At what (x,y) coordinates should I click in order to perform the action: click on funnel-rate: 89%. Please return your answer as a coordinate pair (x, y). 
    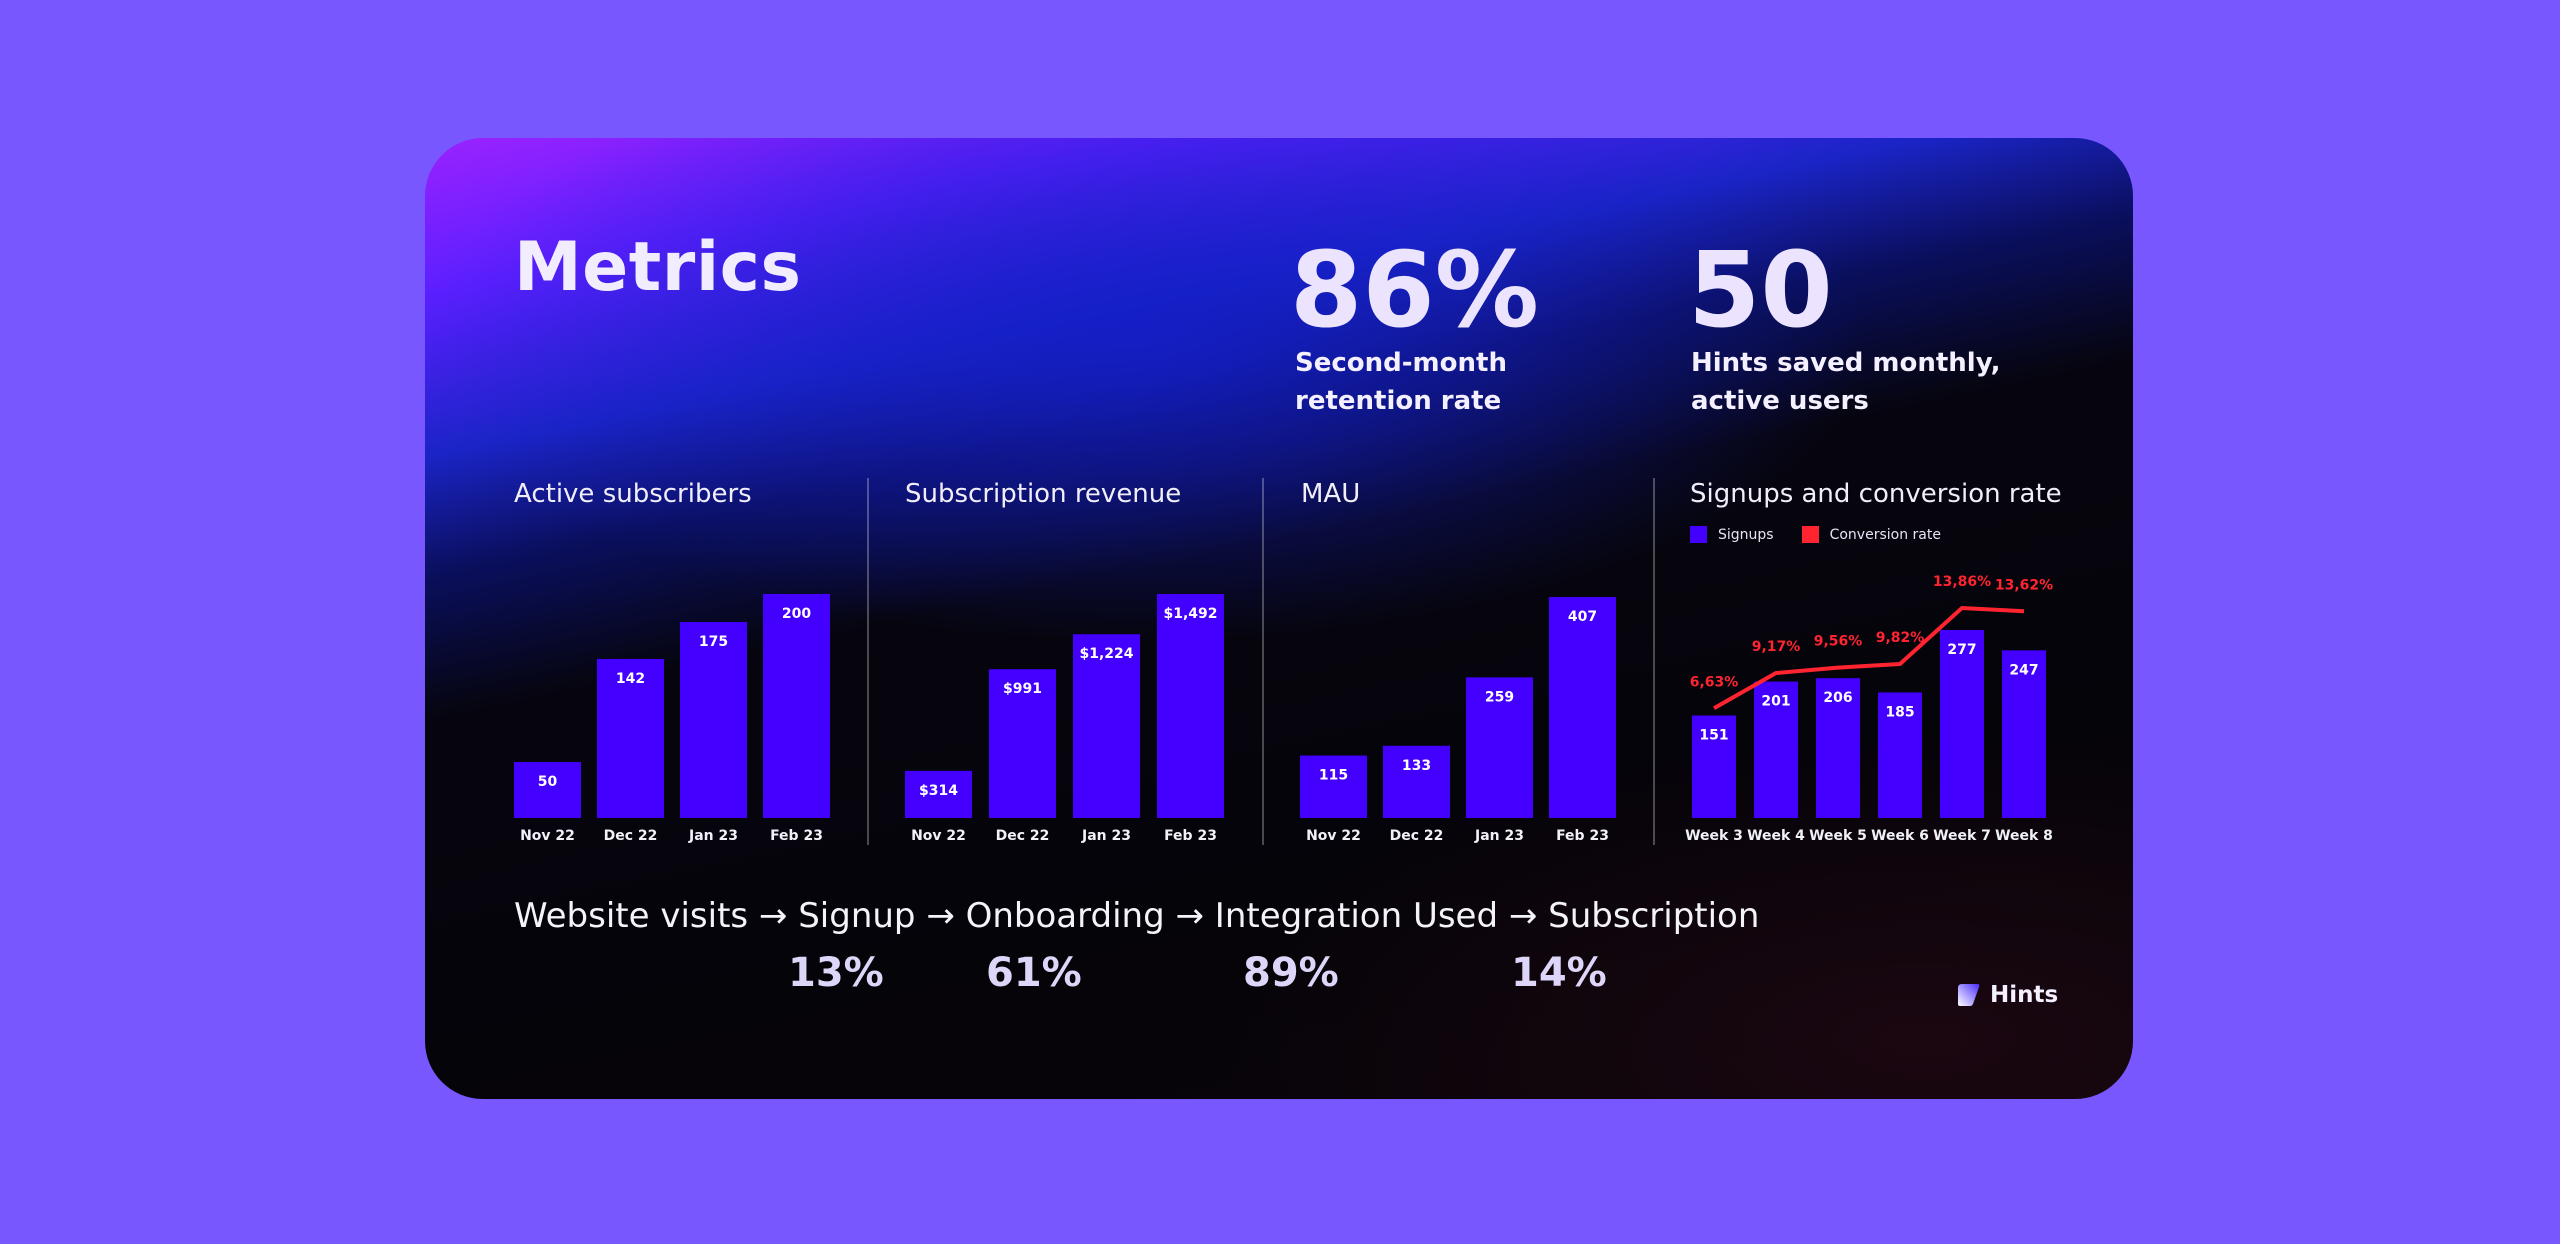
    Looking at the image, I should click on (1291, 973).